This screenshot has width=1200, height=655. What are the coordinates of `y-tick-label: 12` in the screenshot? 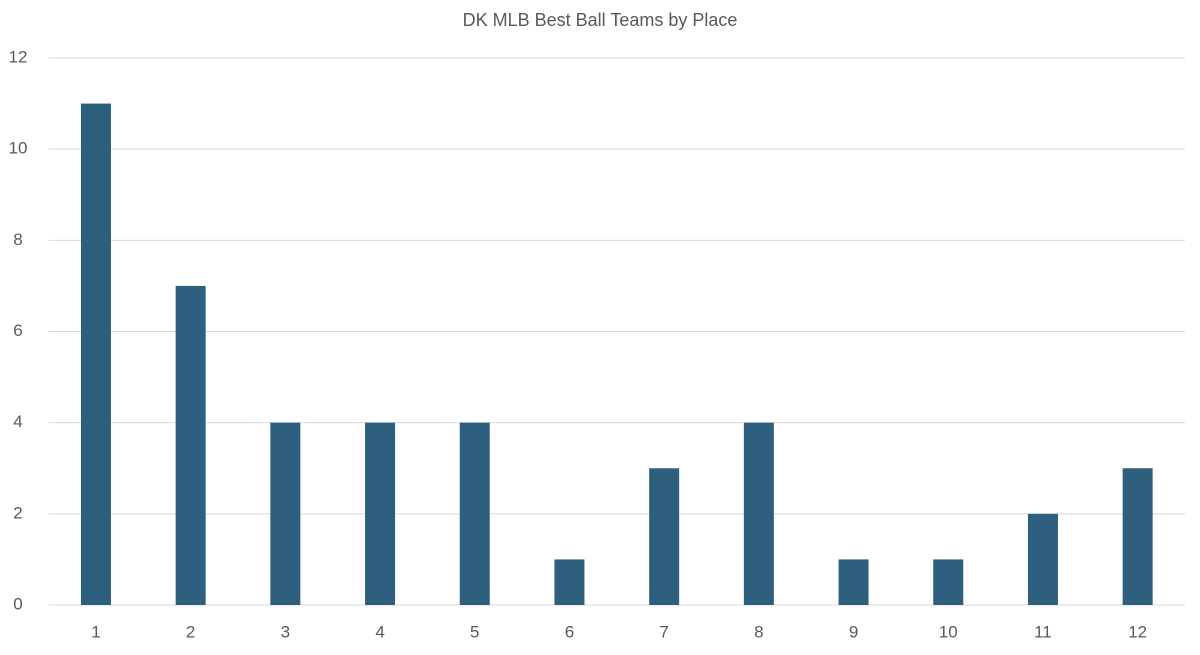 It's located at (18, 56).